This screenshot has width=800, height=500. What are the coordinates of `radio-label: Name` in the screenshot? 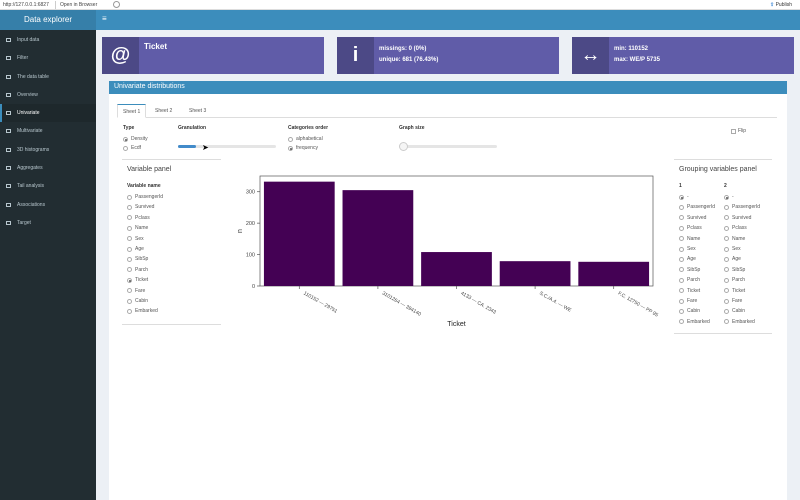 It's located at (142, 228).